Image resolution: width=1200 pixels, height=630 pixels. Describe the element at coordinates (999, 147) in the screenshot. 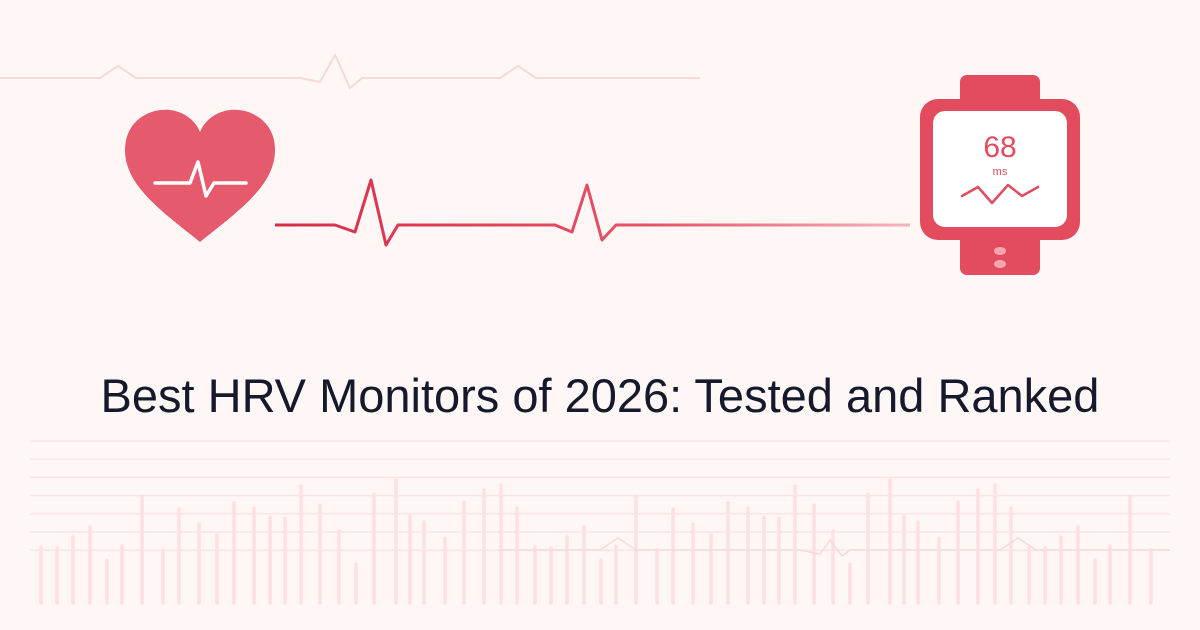

I see `hrv-value: 68` at that location.